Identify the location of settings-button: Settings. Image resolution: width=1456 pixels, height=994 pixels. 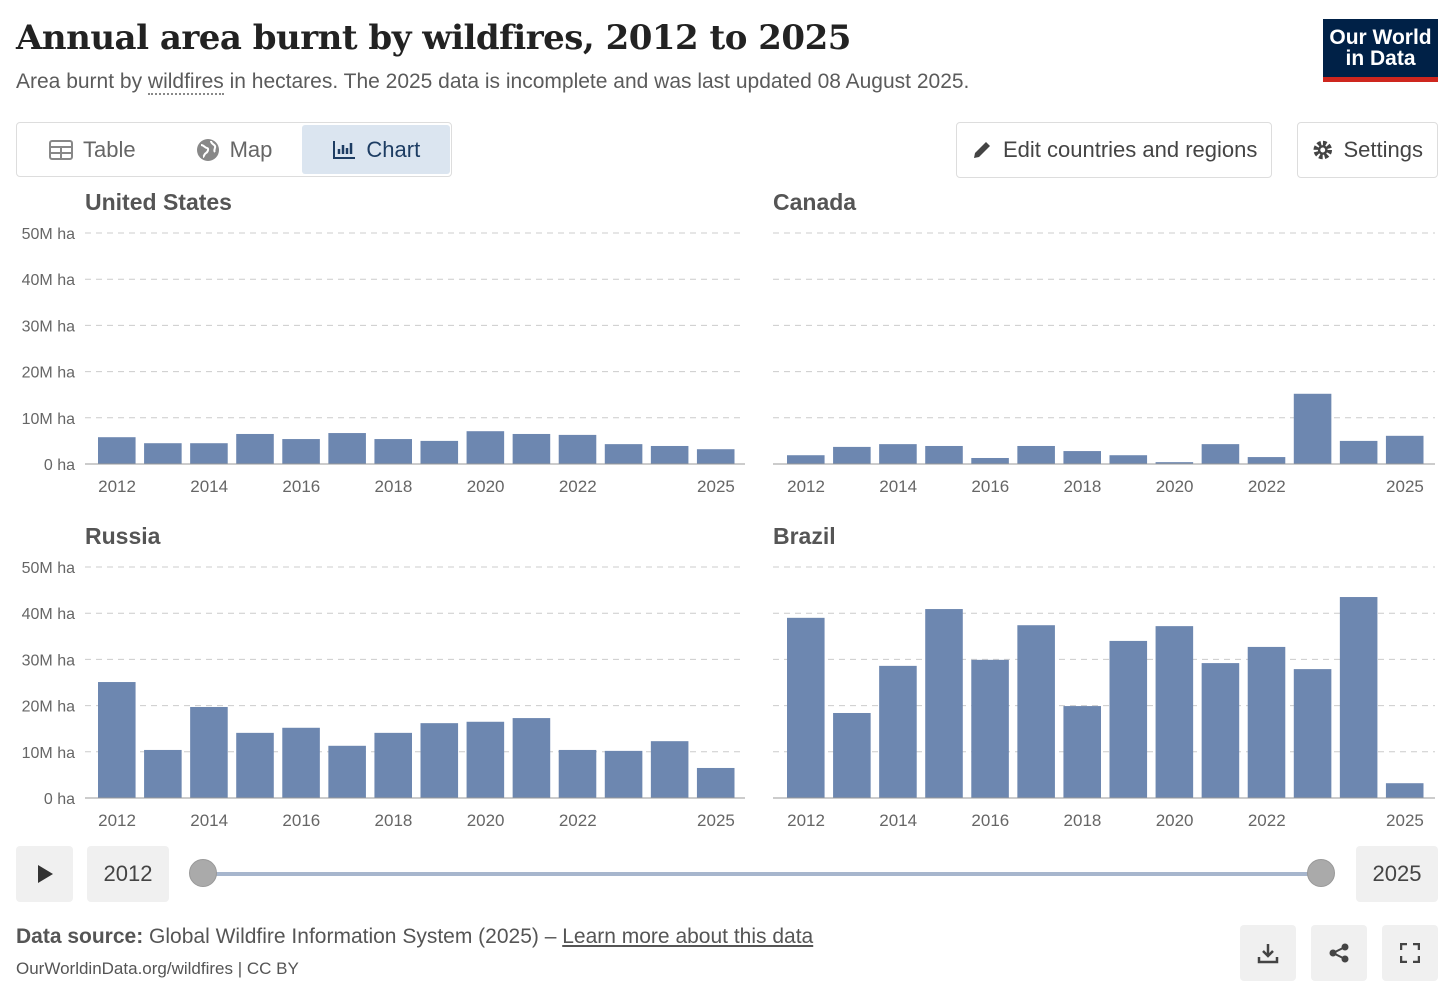
(1367, 150).